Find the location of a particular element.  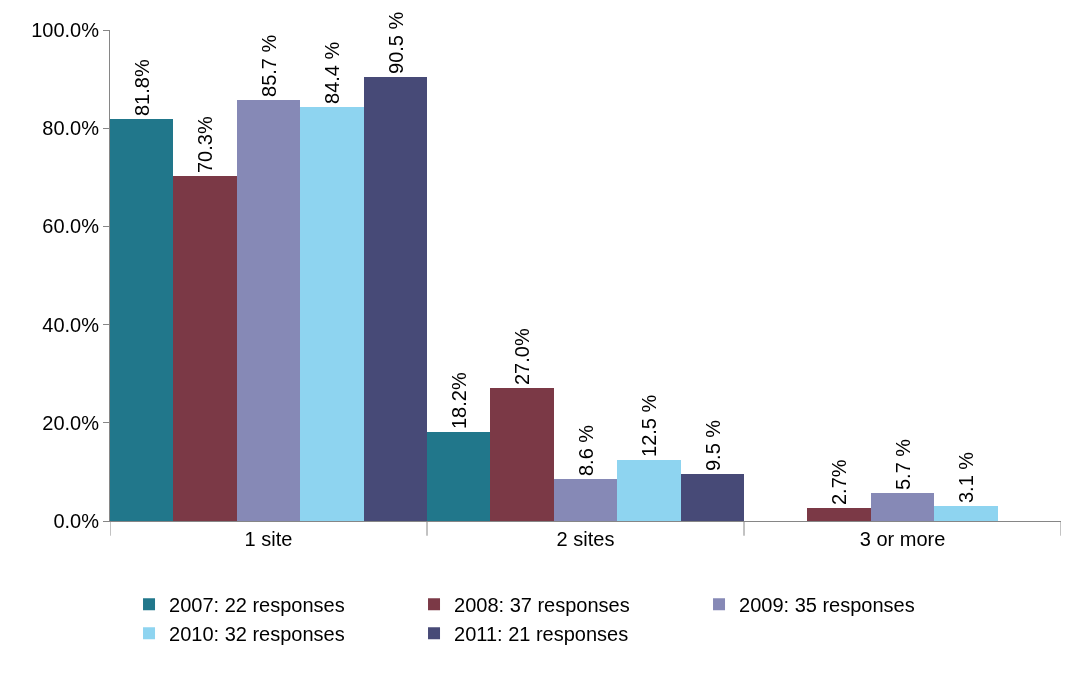

data-label: 2.7% is located at coordinates (839, 482).